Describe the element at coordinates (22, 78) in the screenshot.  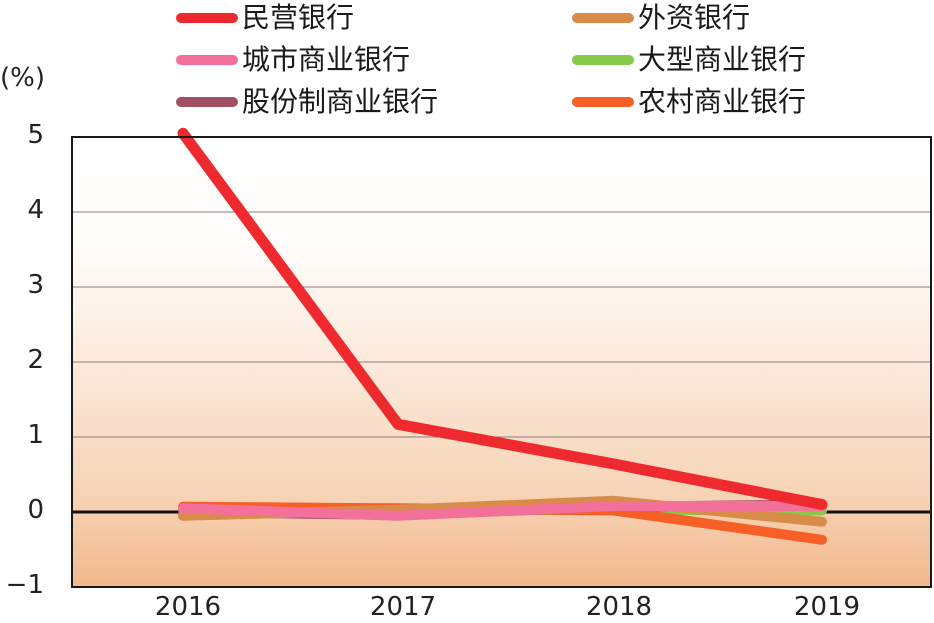
I see `y-axis-unit: (%)` at that location.